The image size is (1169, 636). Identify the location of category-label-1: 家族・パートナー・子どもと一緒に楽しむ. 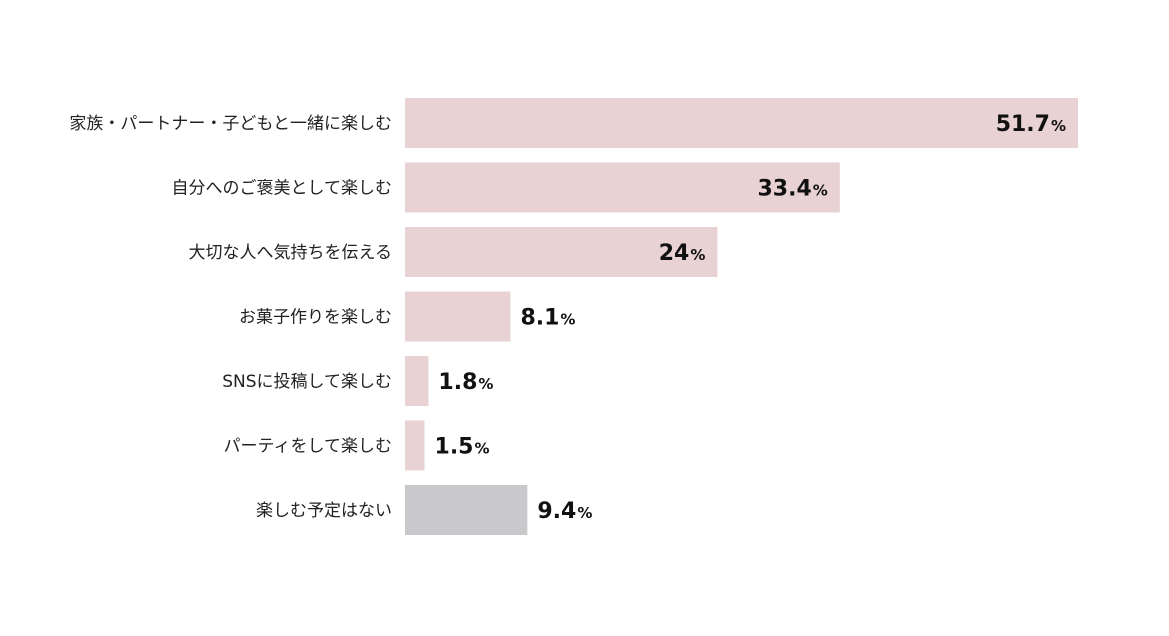
(230, 124).